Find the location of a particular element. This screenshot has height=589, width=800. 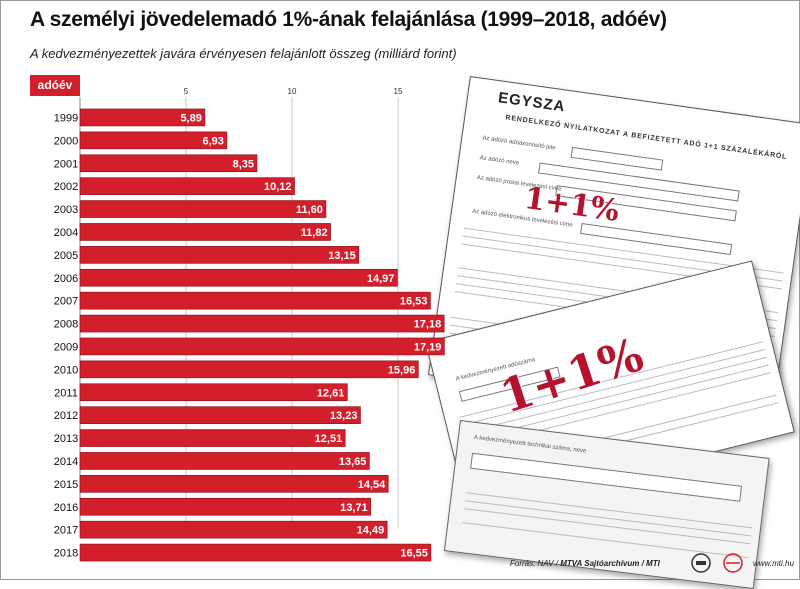

value-label: 13,23 is located at coordinates (344, 416).